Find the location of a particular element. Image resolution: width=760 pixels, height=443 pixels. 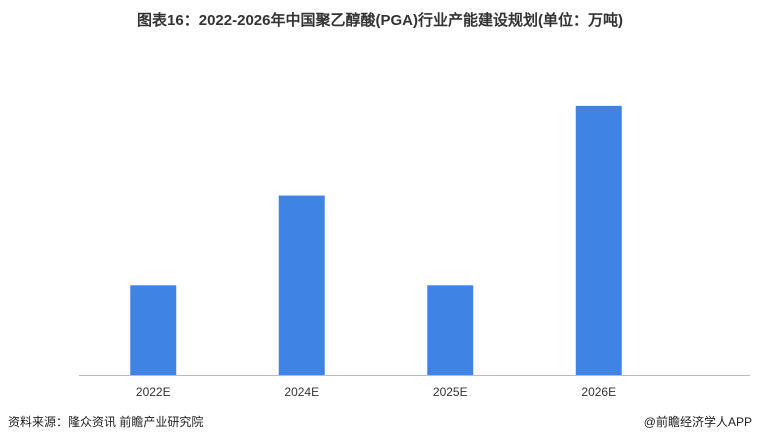

brand: @前瞻经济学人APP is located at coordinates (698, 421).